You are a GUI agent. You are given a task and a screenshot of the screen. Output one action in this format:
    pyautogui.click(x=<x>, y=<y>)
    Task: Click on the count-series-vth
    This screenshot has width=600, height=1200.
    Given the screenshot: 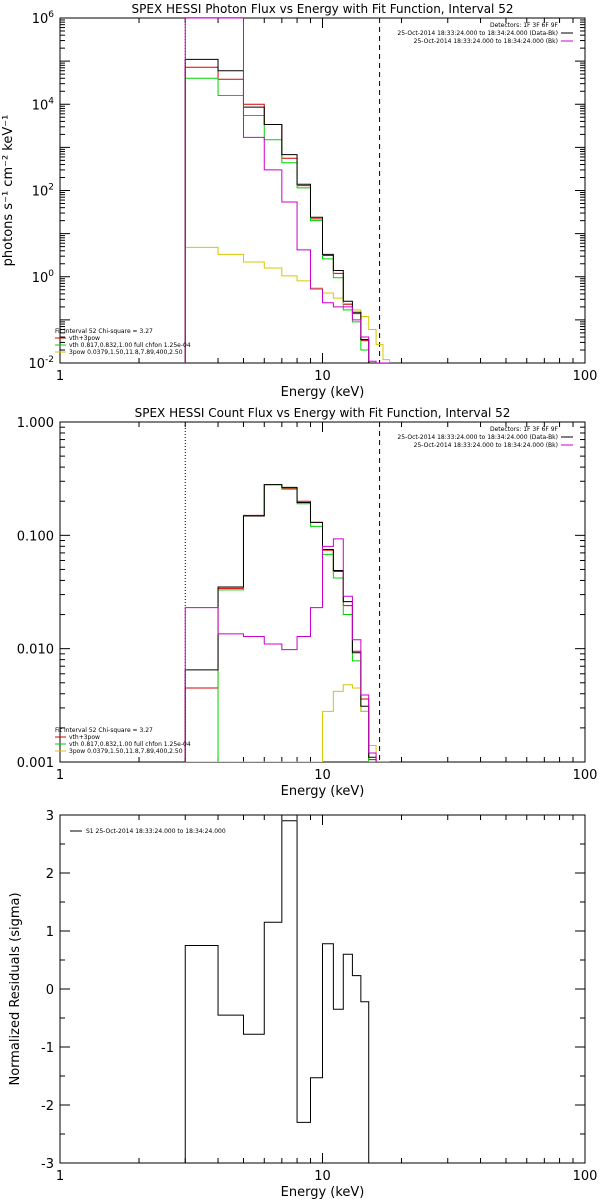 What is the action you would take?
    pyautogui.click(x=287, y=623)
    